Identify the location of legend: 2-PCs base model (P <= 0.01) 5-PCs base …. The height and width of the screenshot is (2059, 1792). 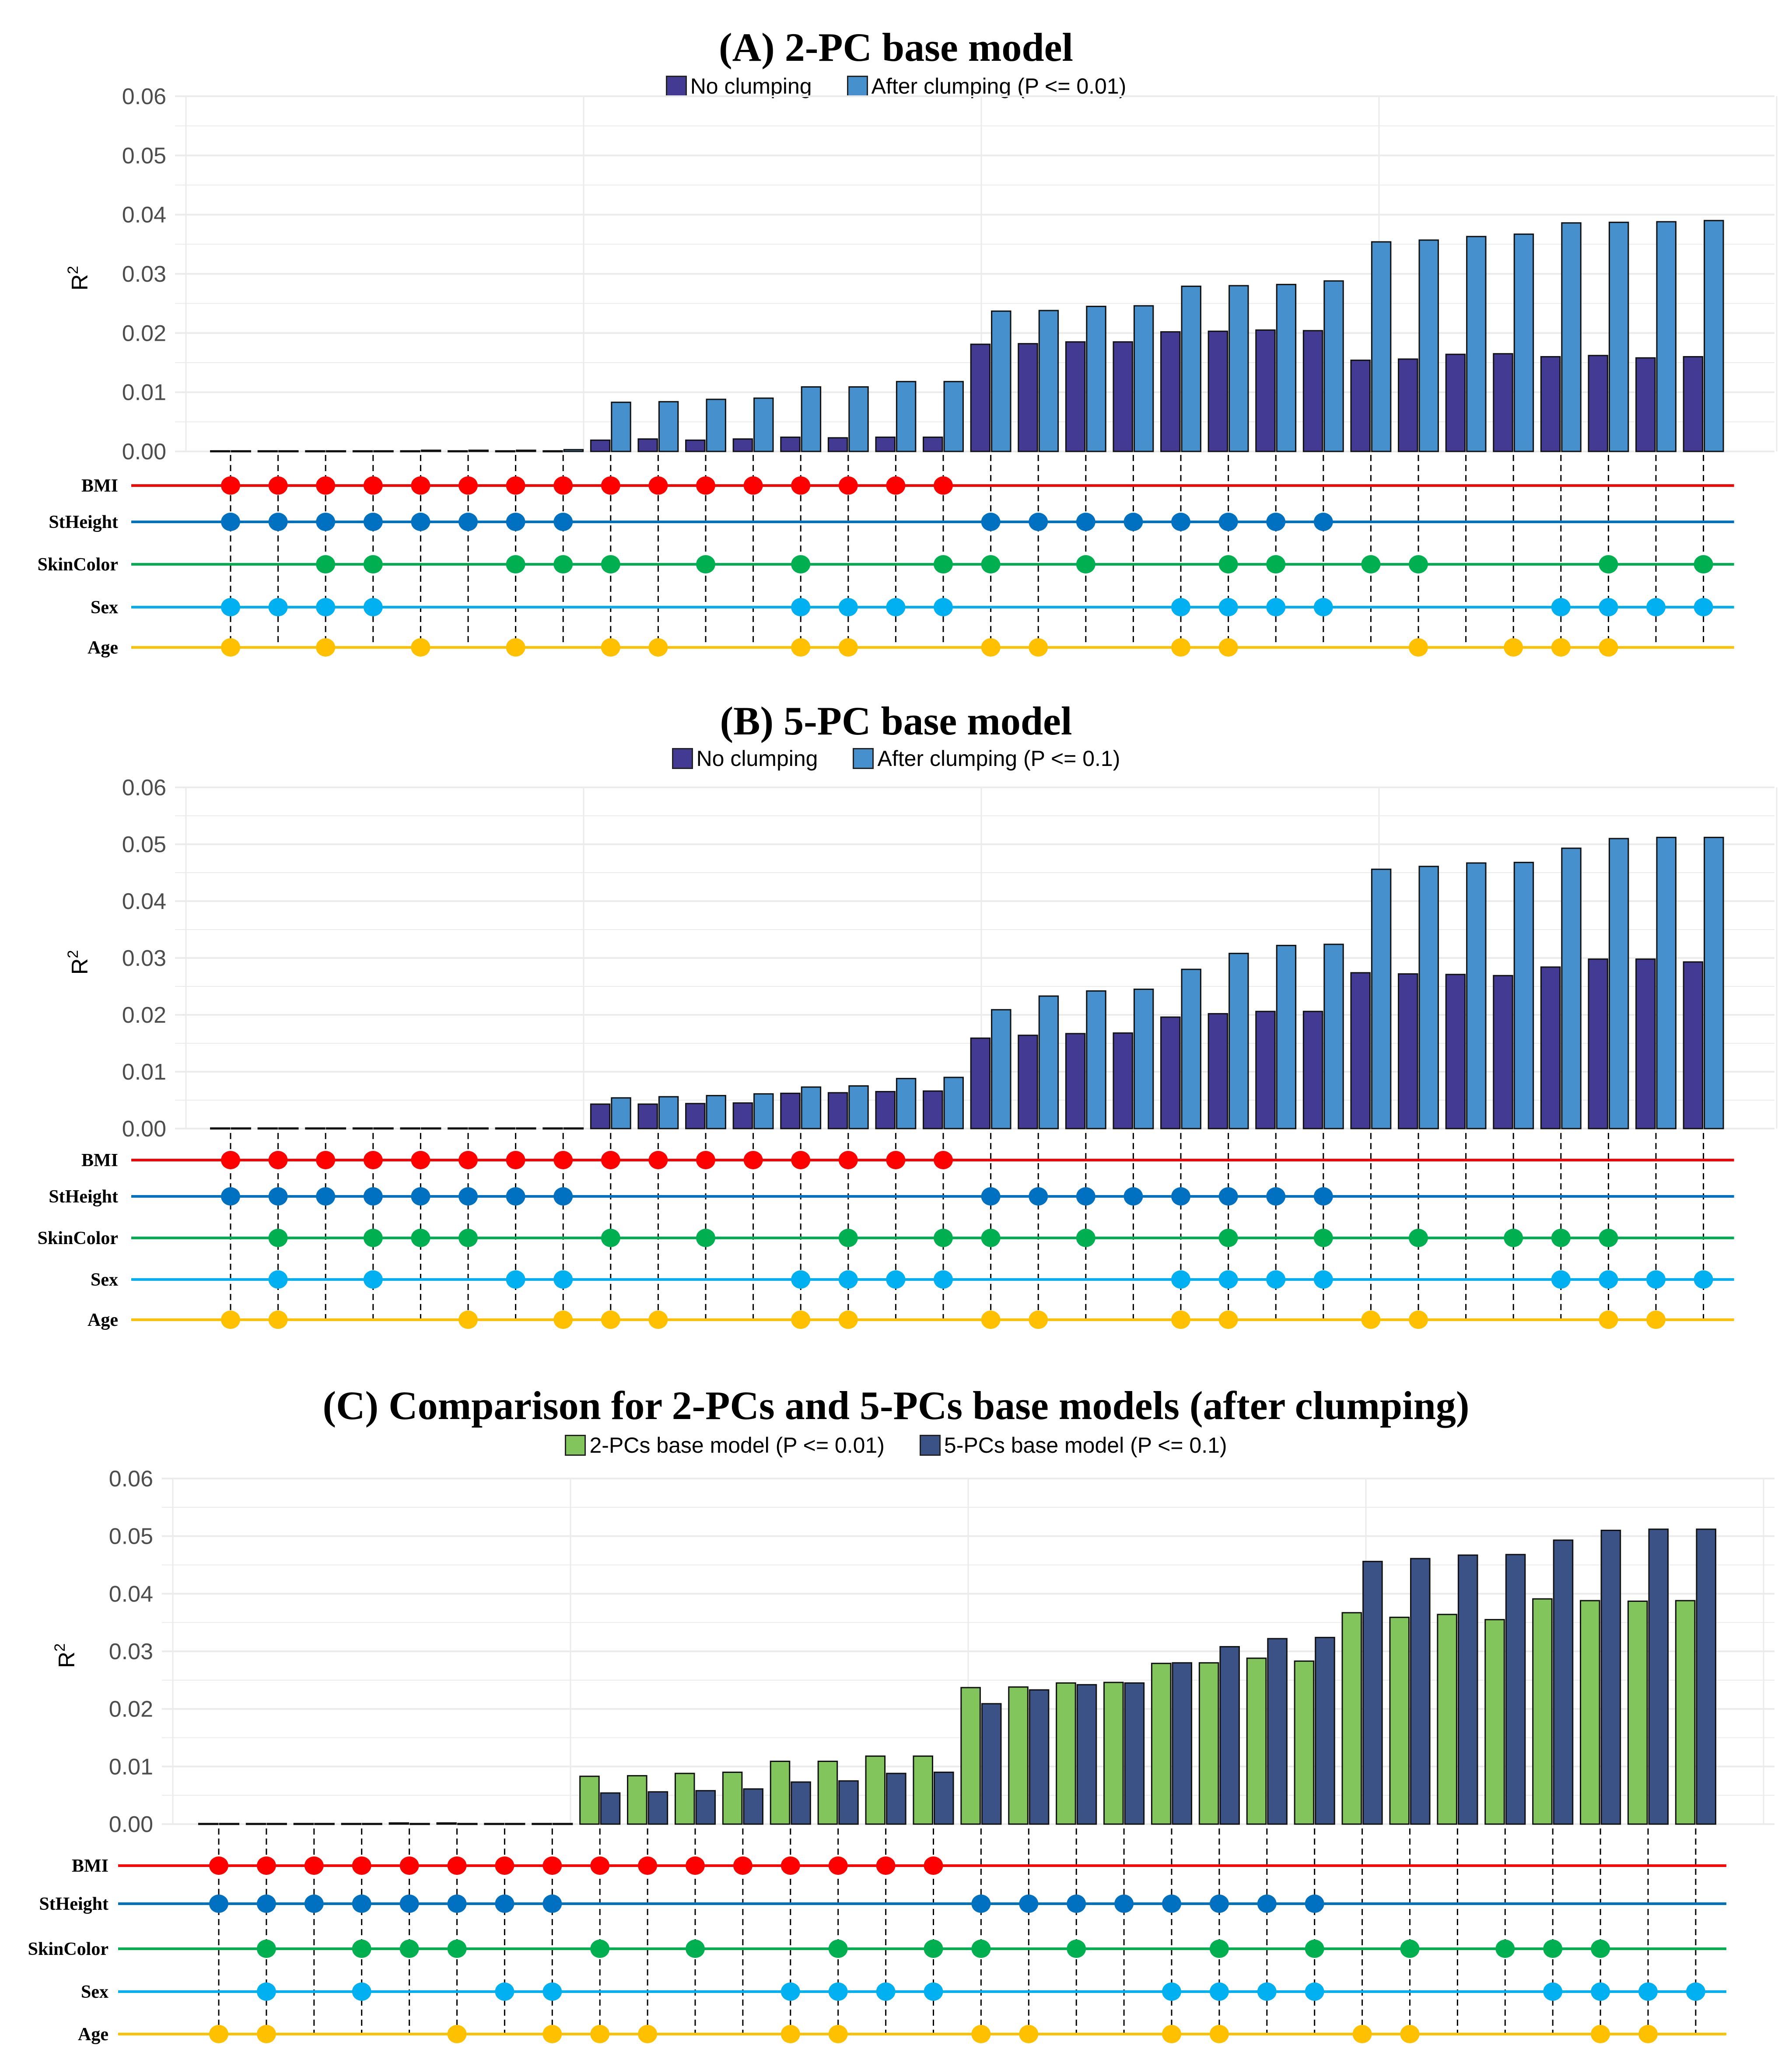
(896, 1445).